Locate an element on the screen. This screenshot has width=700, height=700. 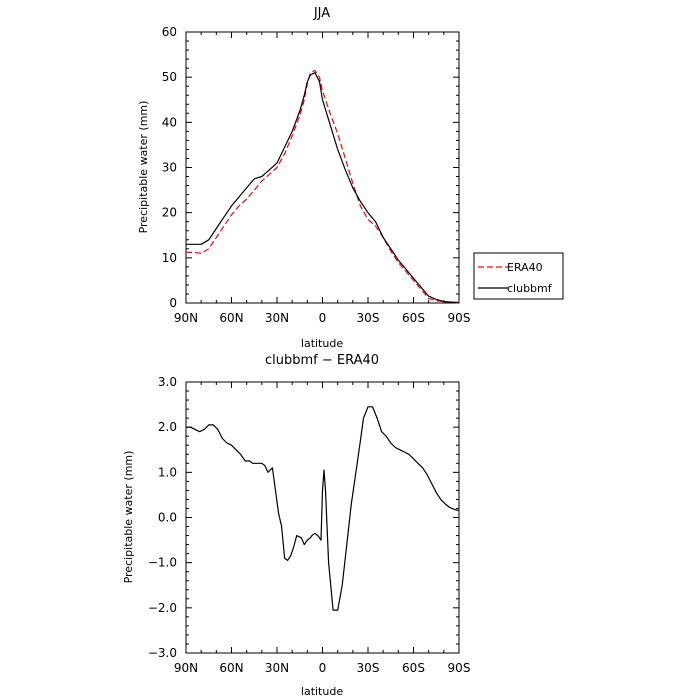
y-tick-label: −2.0 is located at coordinates (162, 608).